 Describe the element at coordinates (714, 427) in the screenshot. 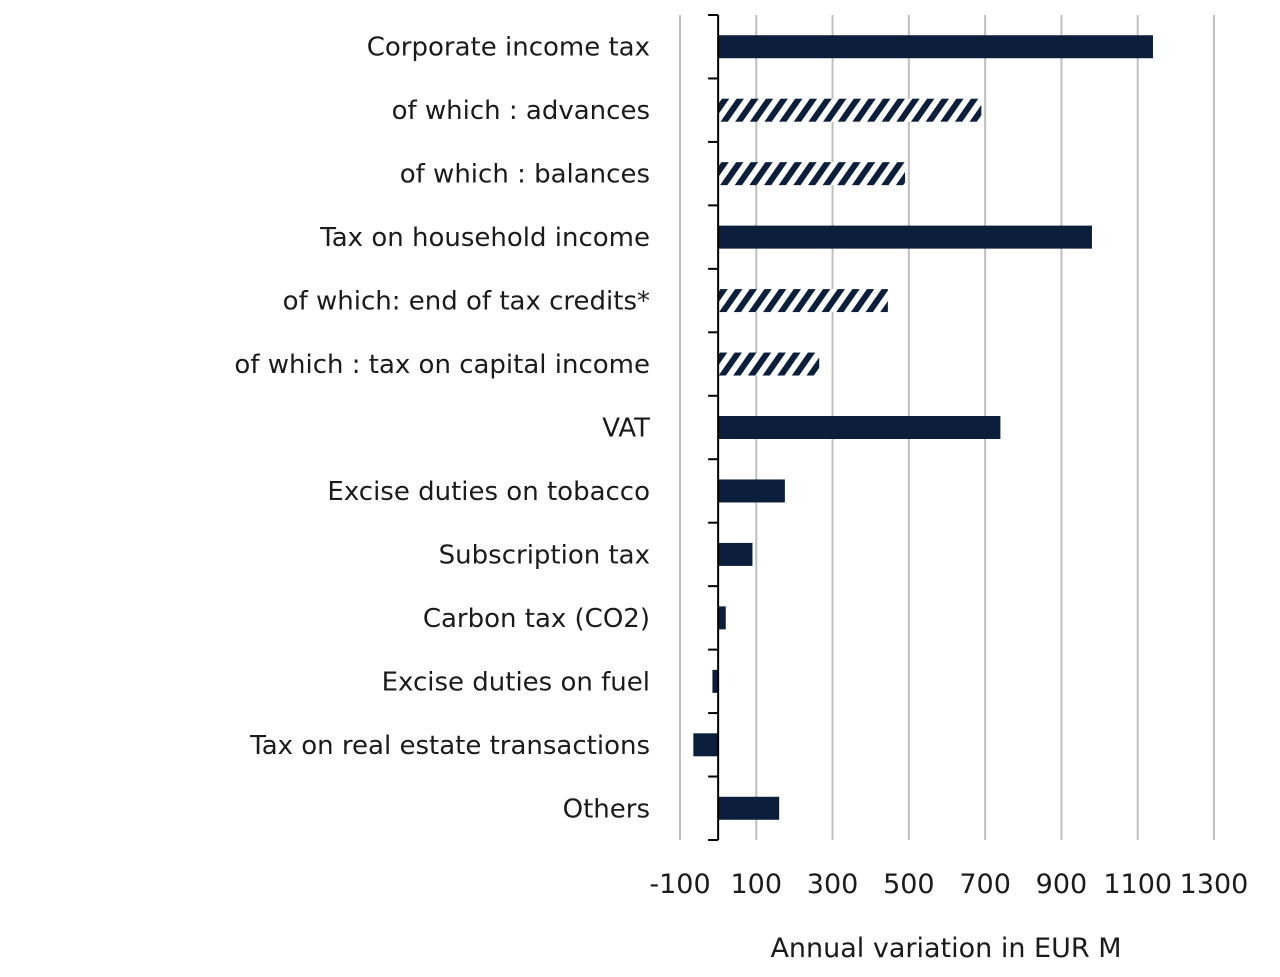

I see `y-axis` at that location.